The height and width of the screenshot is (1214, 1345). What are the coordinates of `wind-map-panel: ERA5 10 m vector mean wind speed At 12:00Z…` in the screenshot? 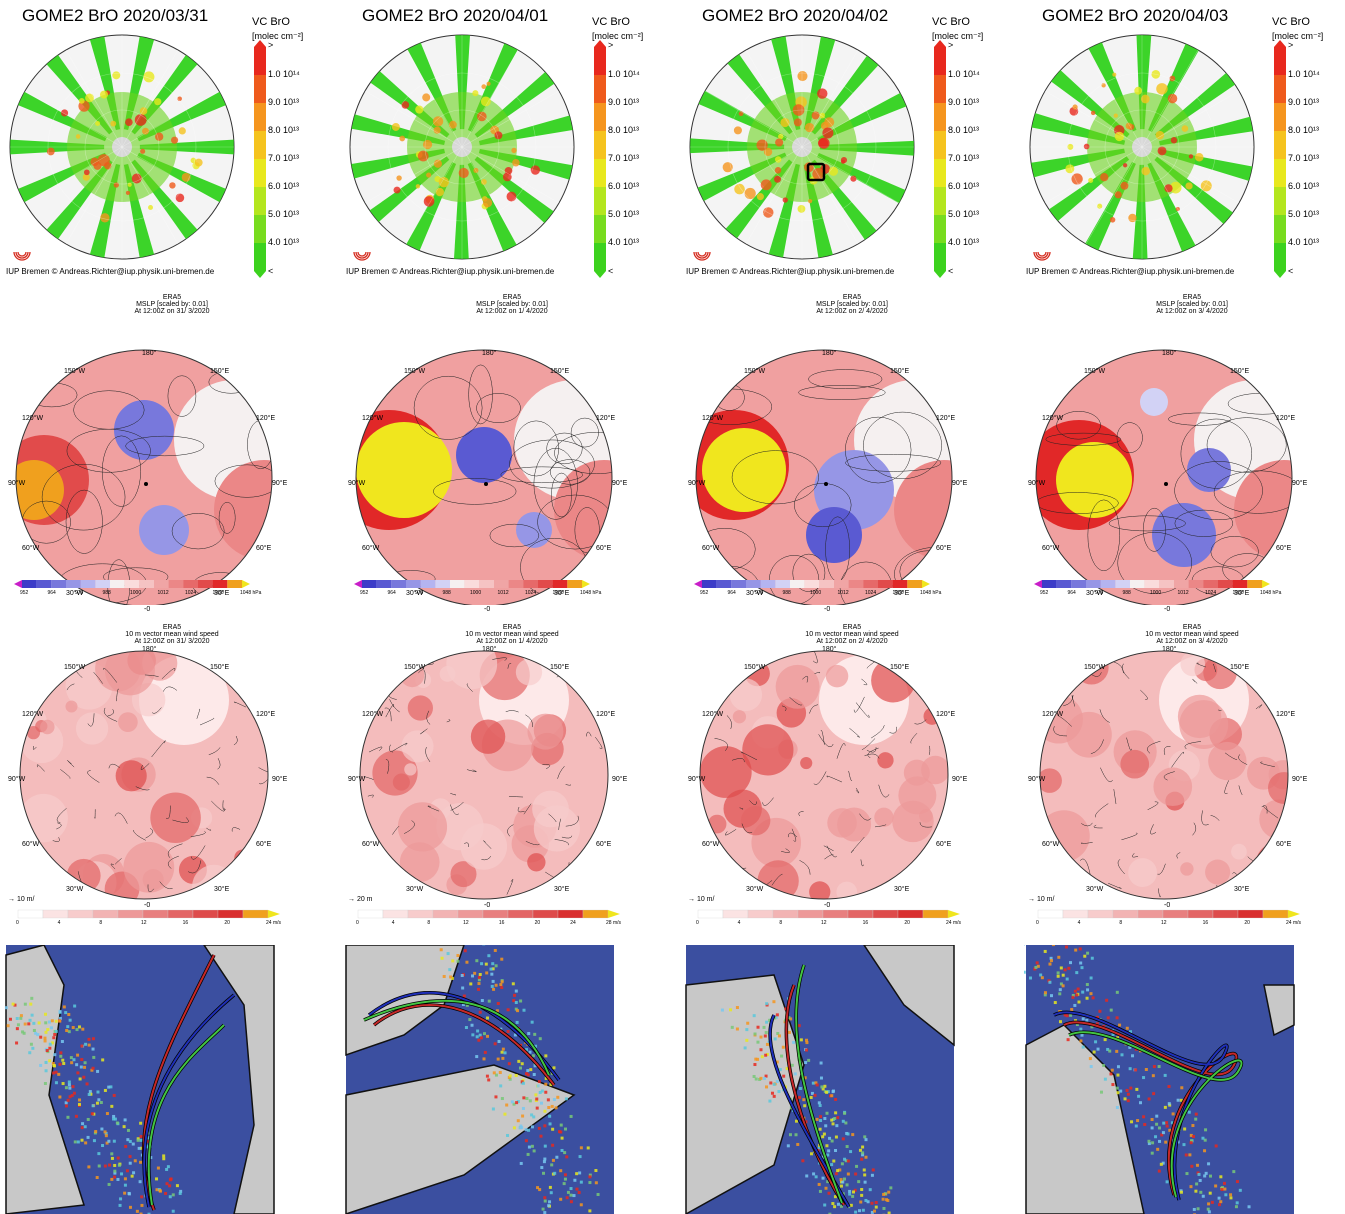 It's located at (512, 773).